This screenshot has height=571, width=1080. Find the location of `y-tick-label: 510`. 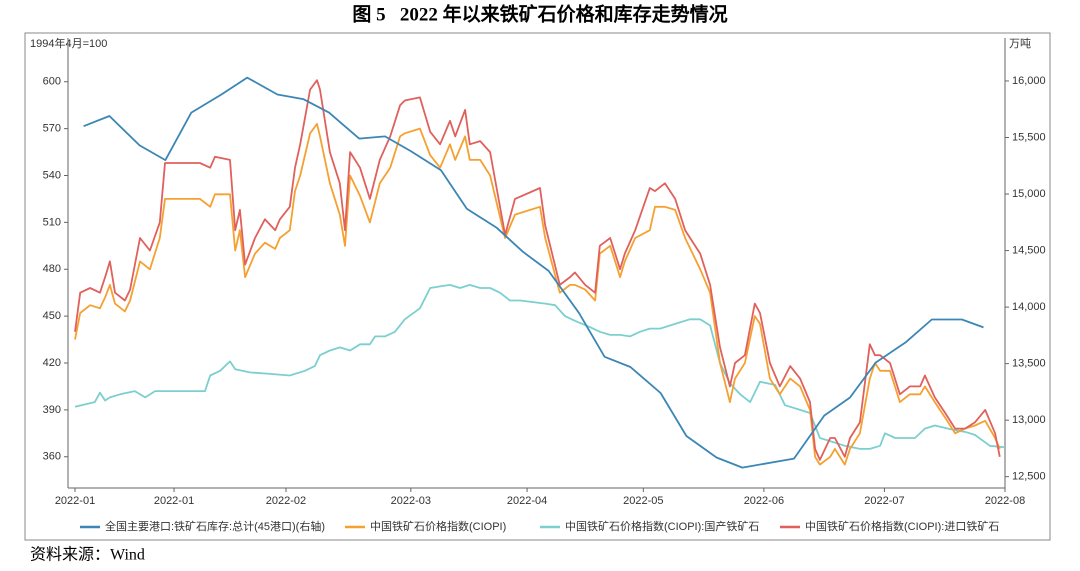

y-tick-label: 510 is located at coordinates (52, 222).